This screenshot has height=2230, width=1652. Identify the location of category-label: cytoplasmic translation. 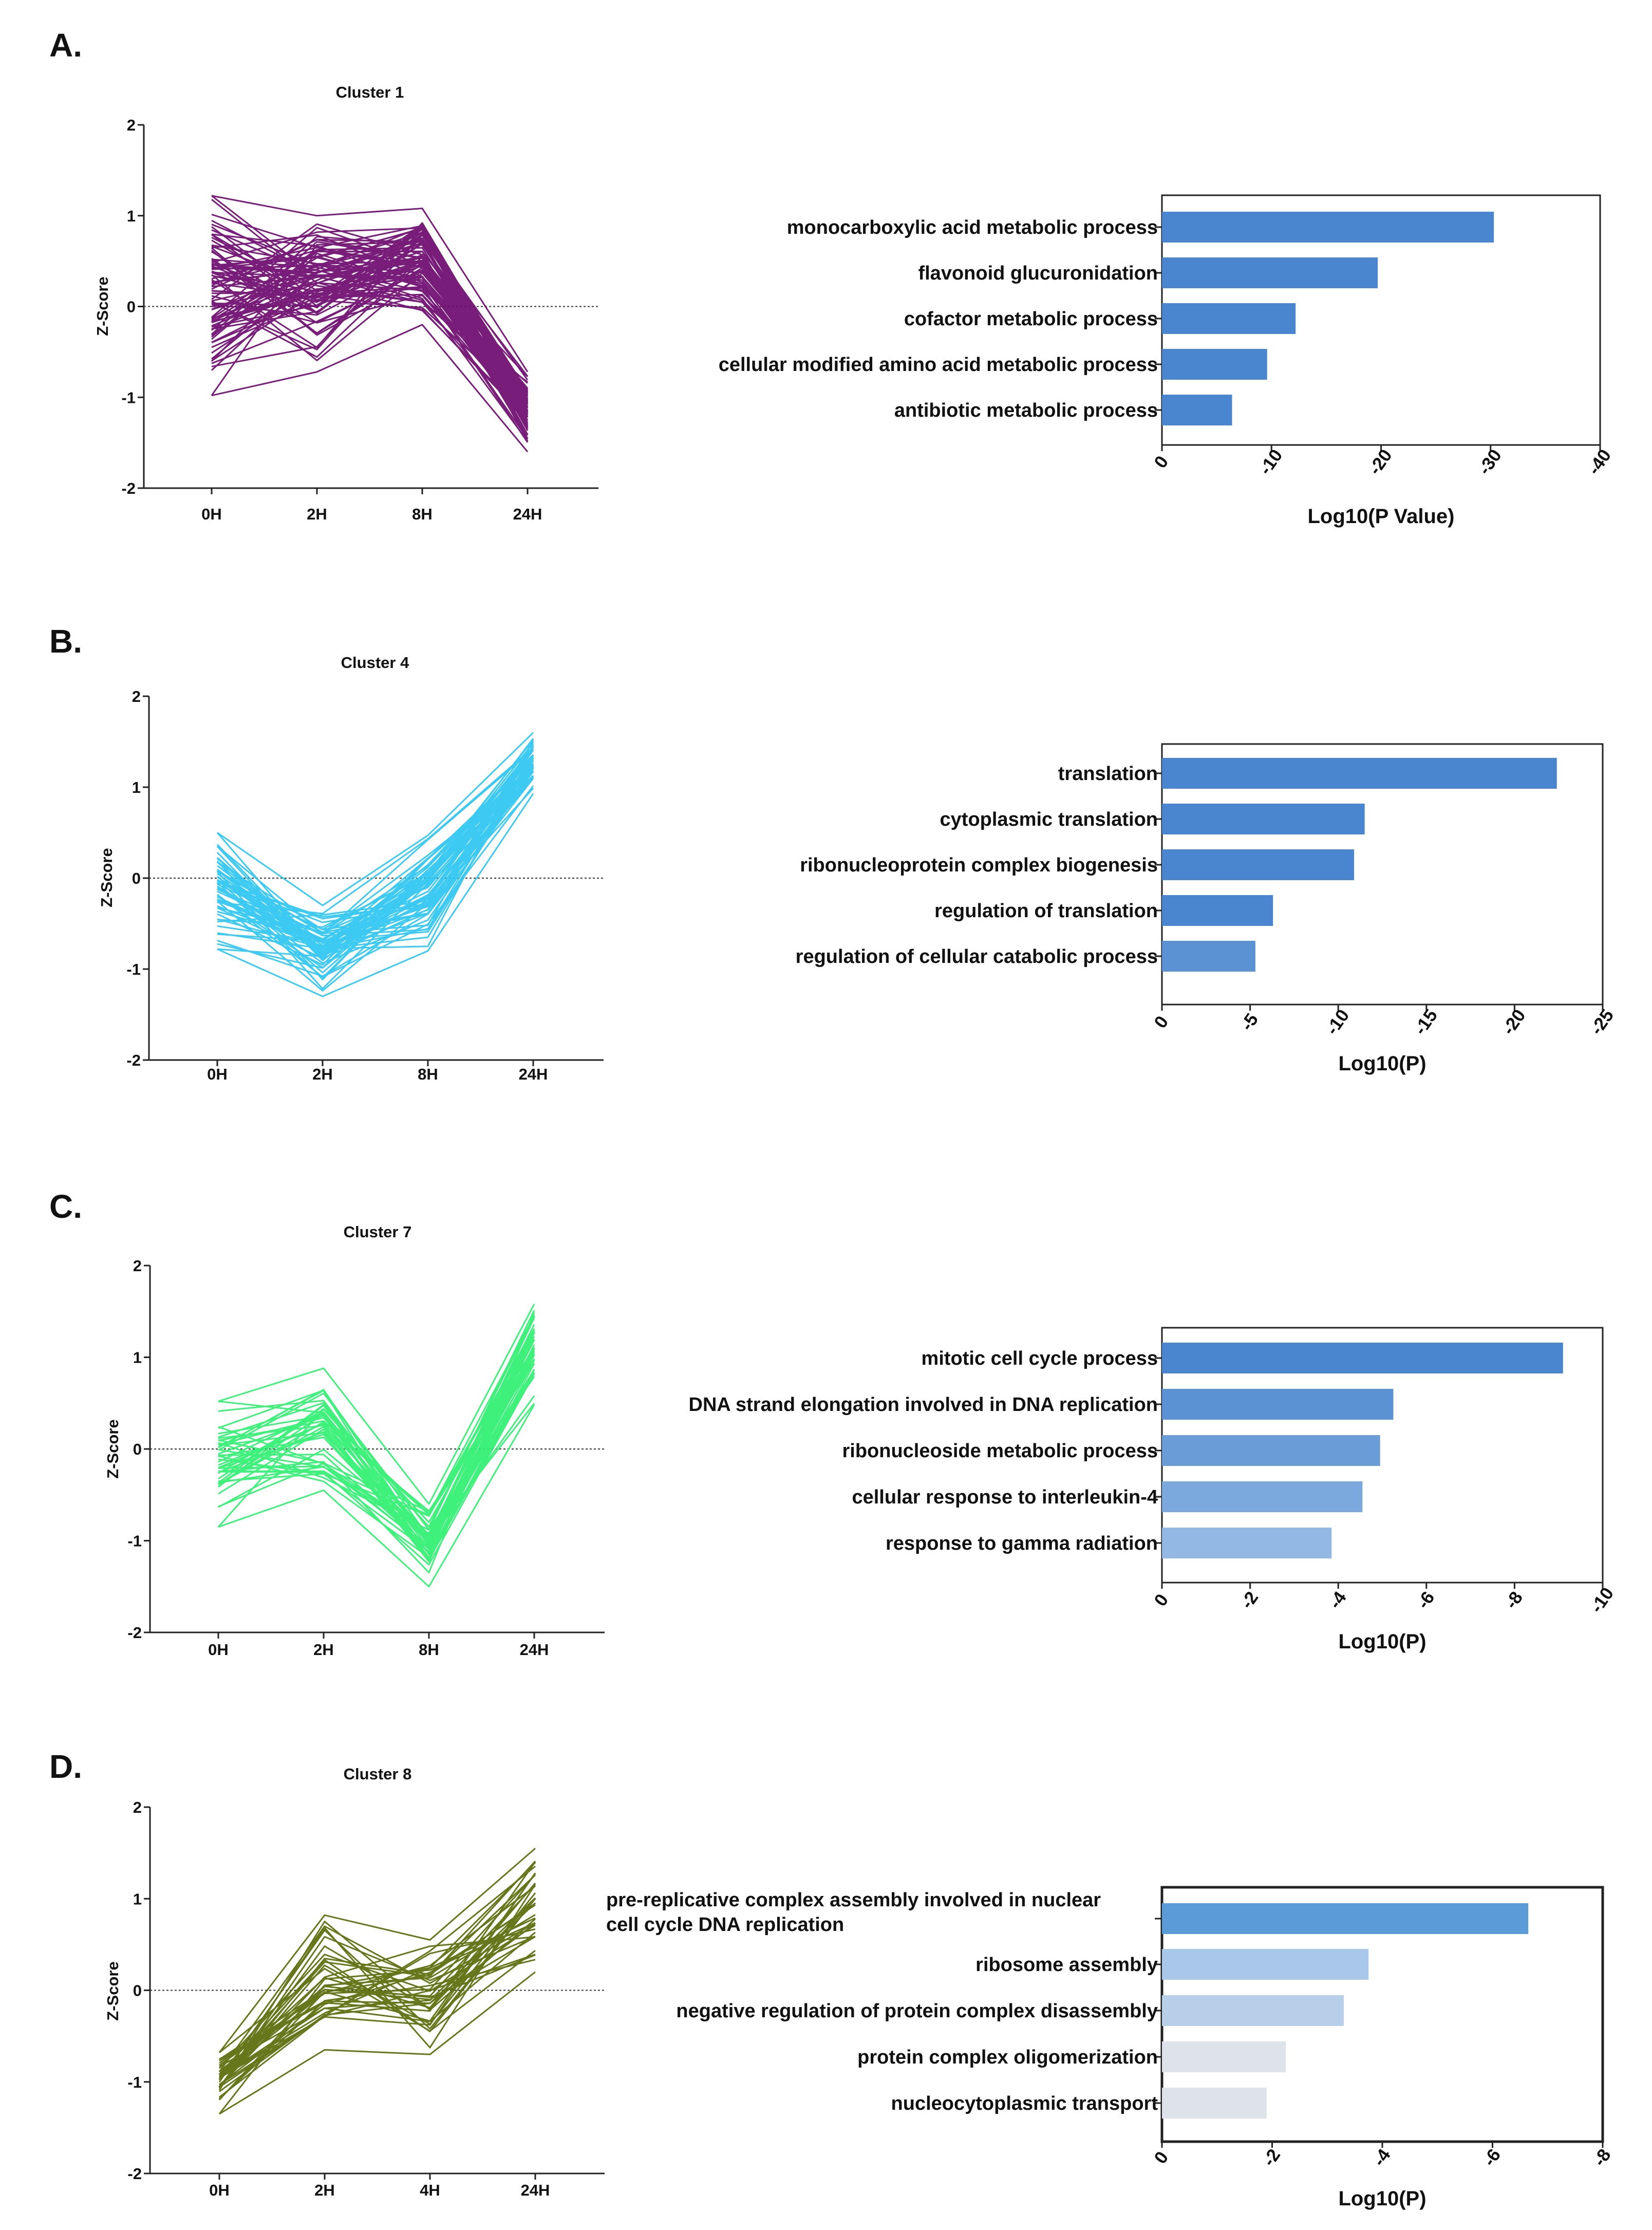
(1049, 820).